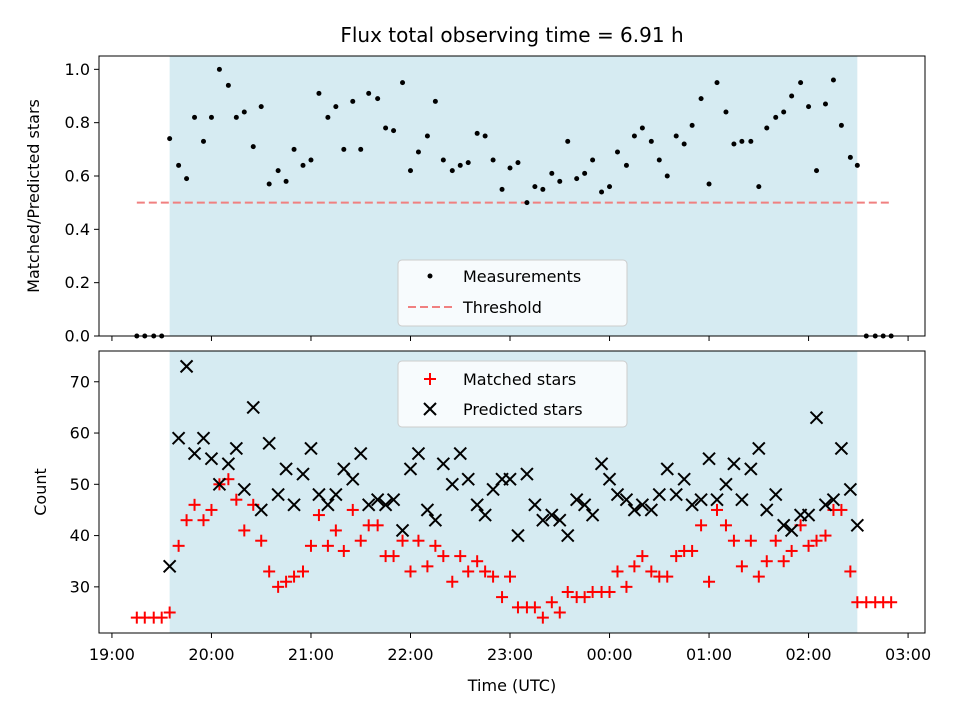 This screenshot has width=960, height=720. Describe the element at coordinates (80, 381) in the screenshot. I see `bottom-y-tick-label: 70` at that location.